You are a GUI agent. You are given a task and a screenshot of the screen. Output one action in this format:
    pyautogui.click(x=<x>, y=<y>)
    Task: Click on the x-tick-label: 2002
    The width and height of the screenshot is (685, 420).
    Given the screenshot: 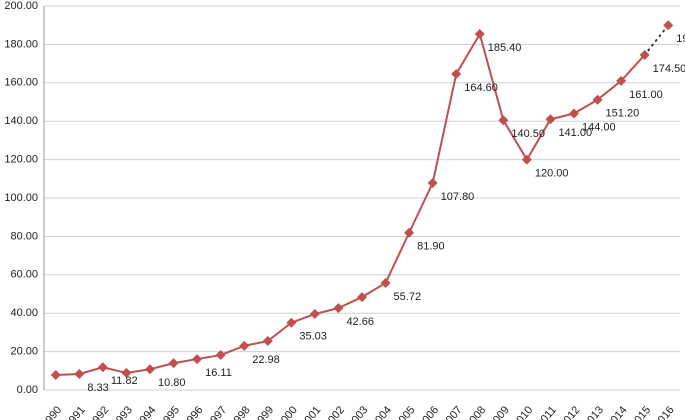 What is the action you would take?
    pyautogui.click(x=334, y=412)
    